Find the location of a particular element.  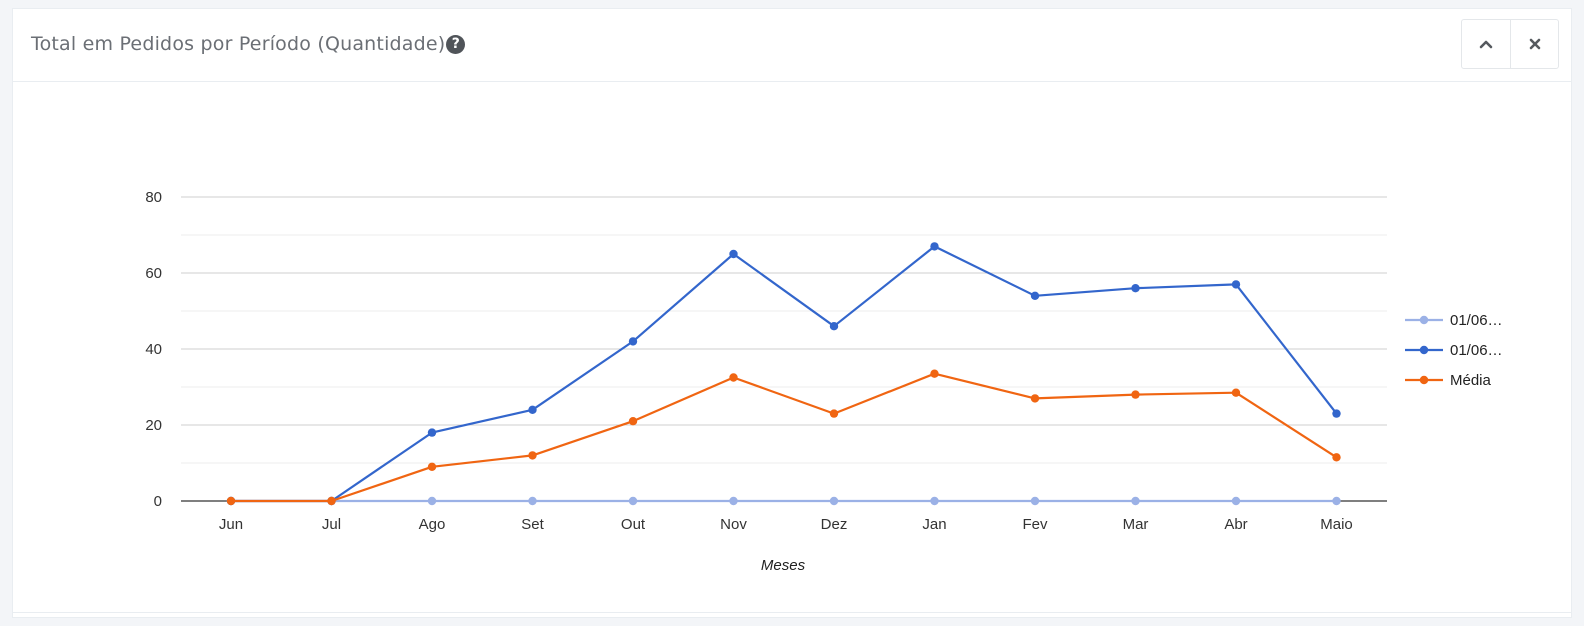

x-tick-label: Dez is located at coordinates (834, 524).